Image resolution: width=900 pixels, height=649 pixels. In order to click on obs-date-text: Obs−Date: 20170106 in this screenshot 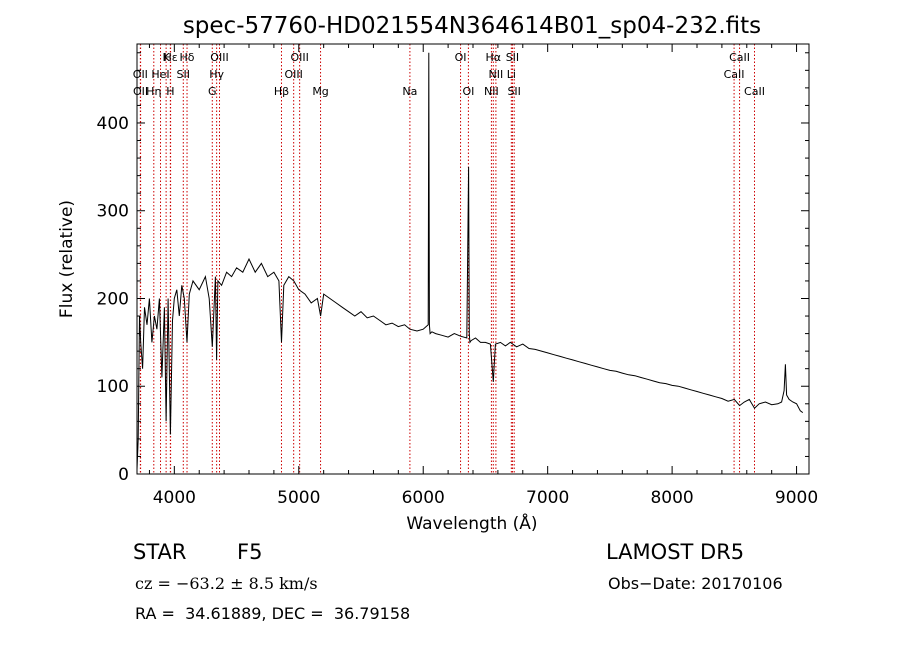, I will do `click(695, 583)`.